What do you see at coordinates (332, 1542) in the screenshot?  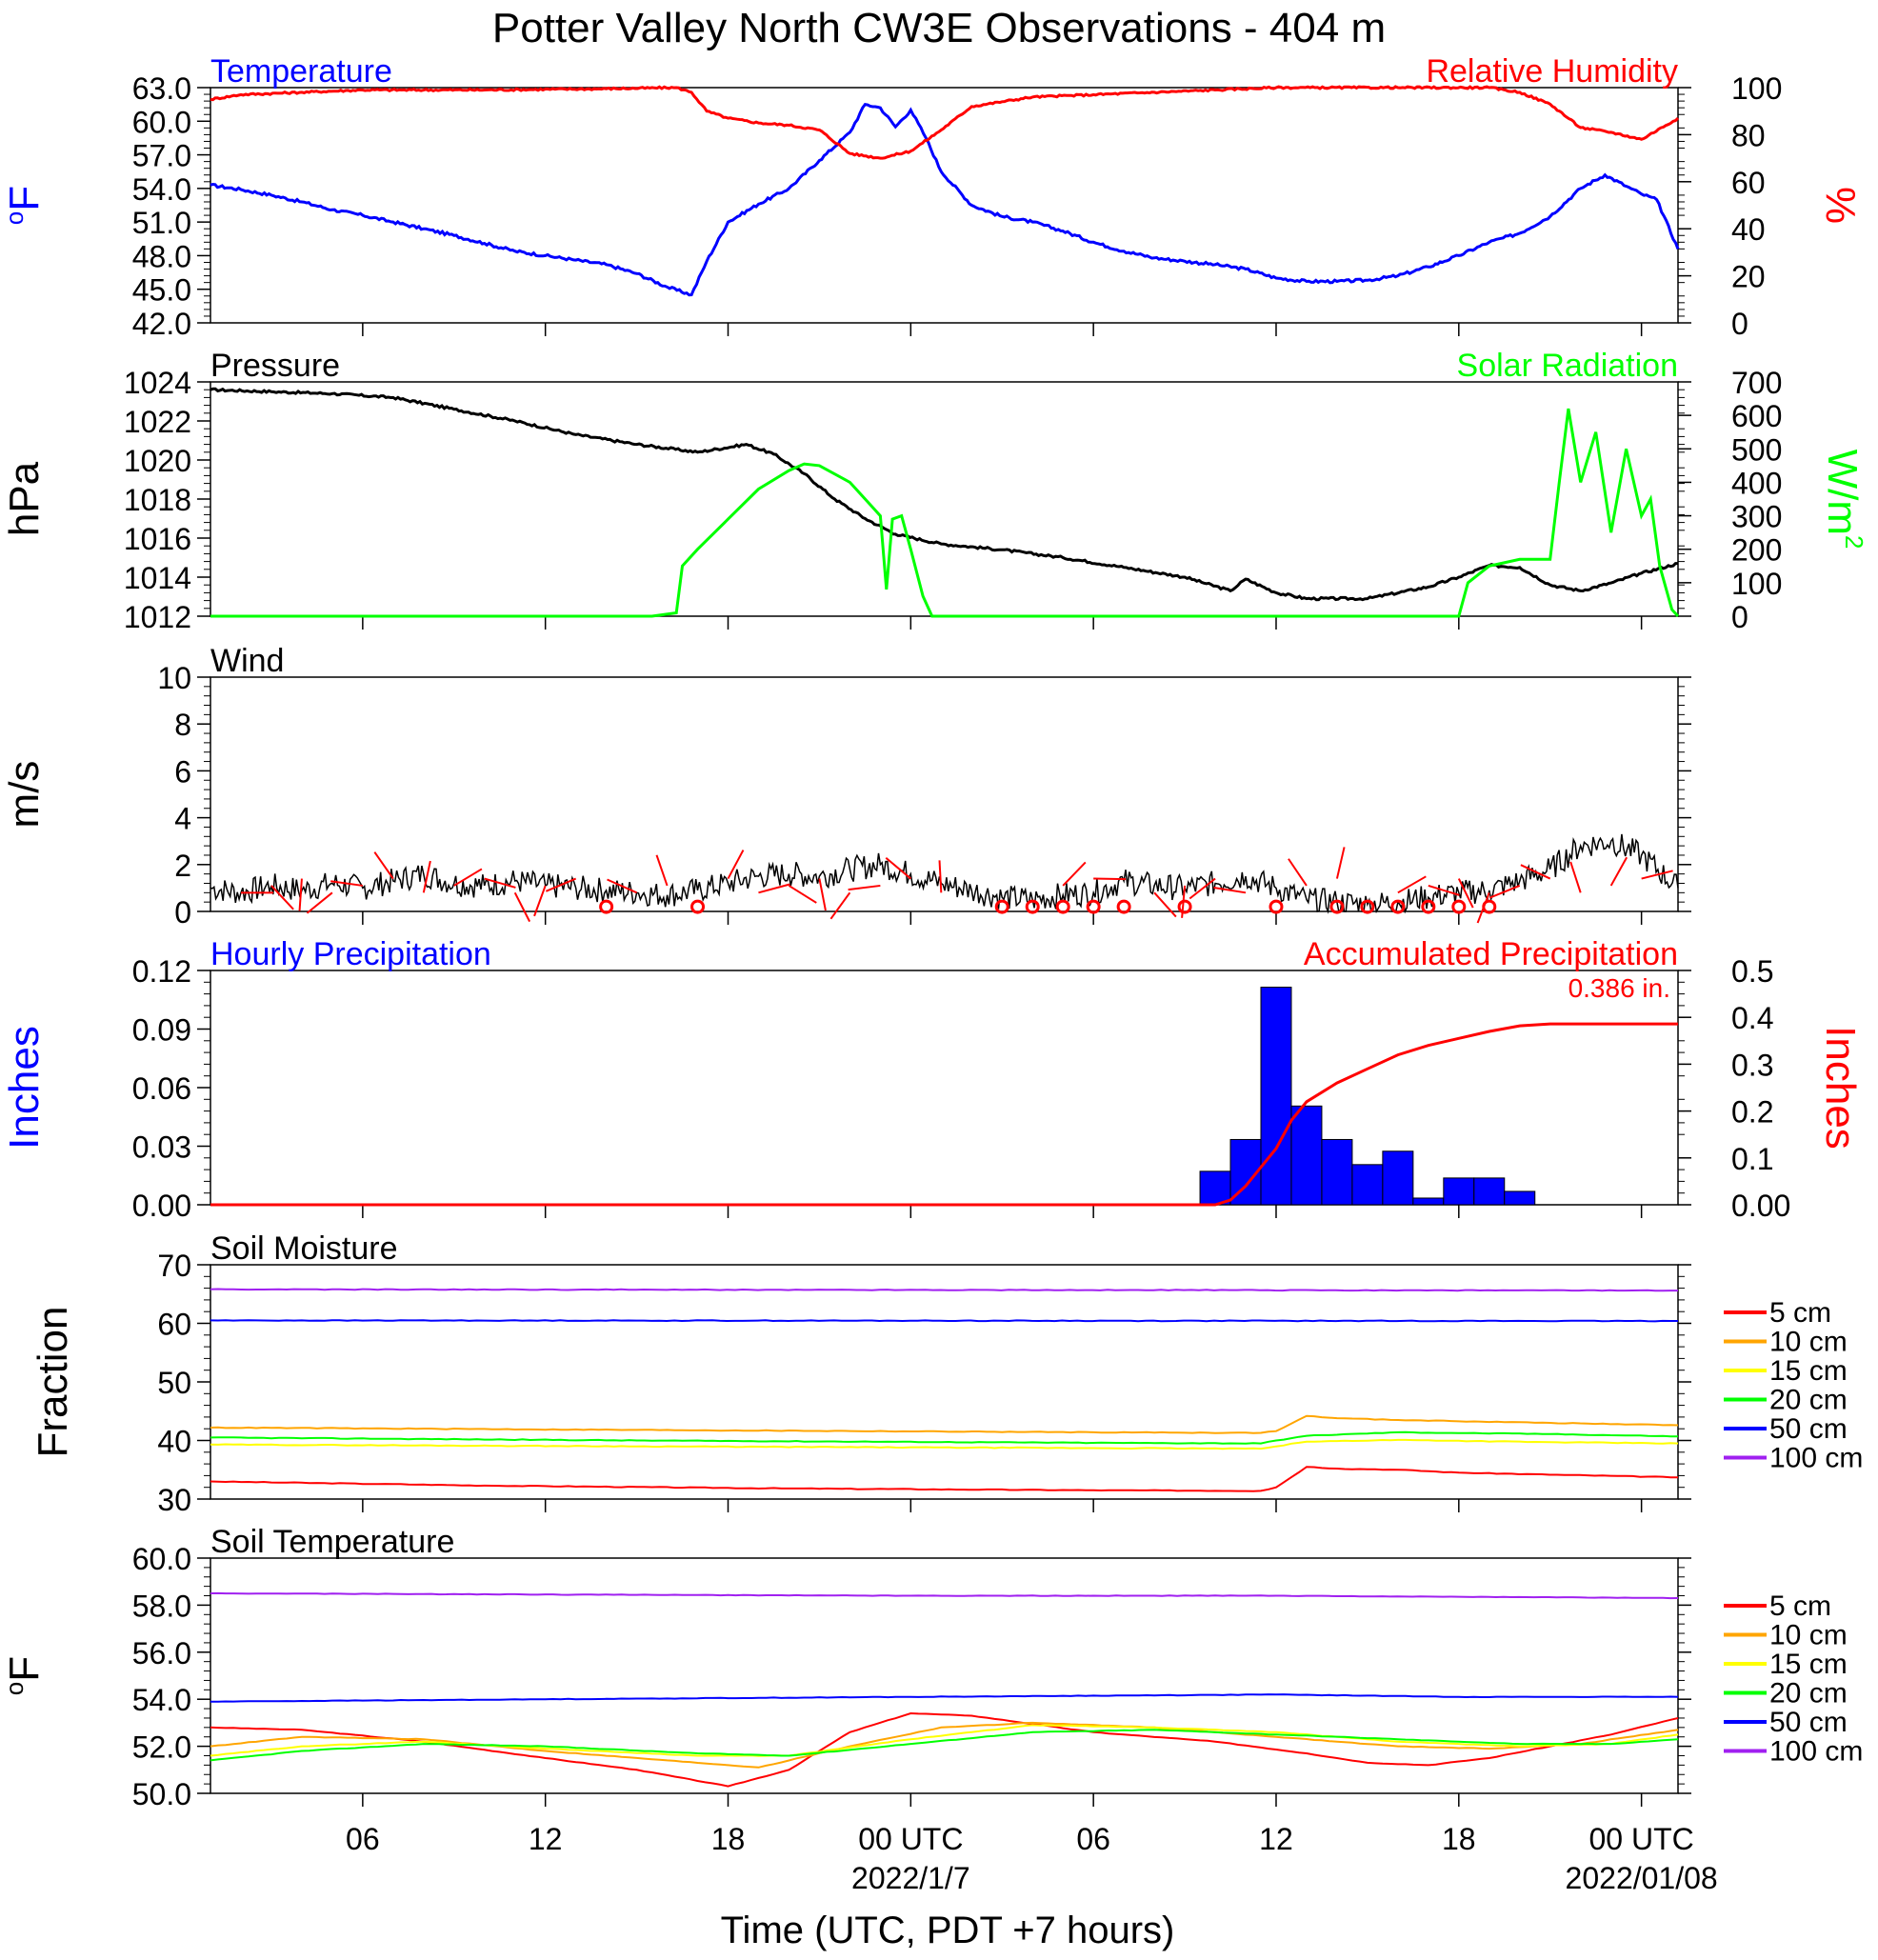 I see `panel-label-left: Soil Temperature` at bounding box center [332, 1542].